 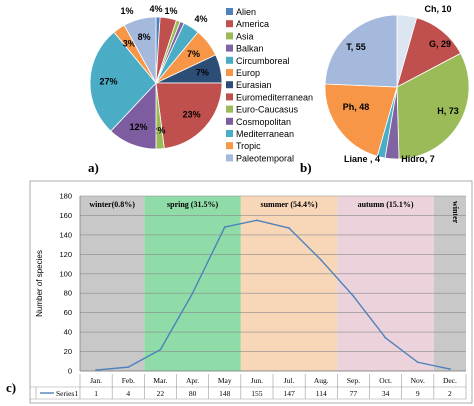 I want to click on legend-label: Balkan, so click(x=250, y=49).